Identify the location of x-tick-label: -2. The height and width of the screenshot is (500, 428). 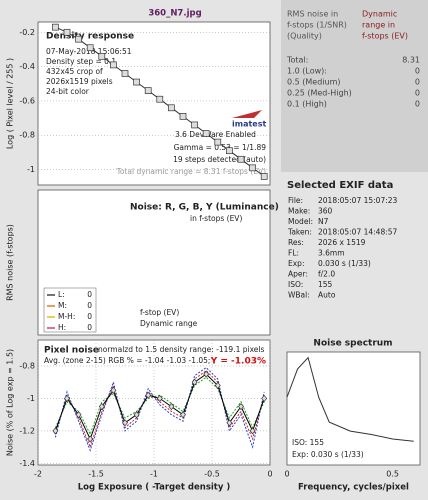
(38, 474).